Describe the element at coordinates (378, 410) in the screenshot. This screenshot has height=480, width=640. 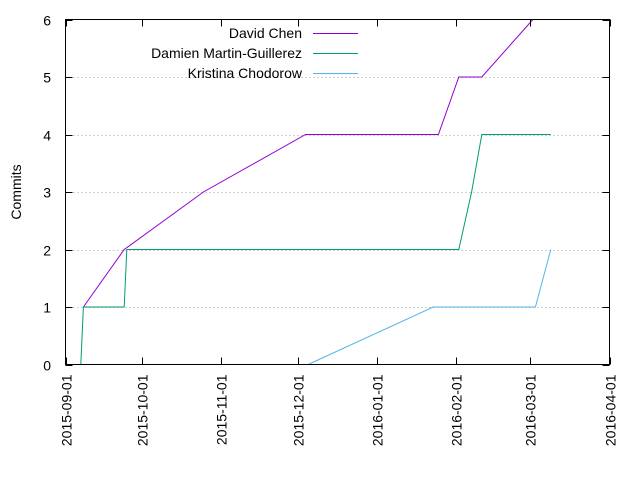
I see `x-tick-label: 2016-01-01` at that location.